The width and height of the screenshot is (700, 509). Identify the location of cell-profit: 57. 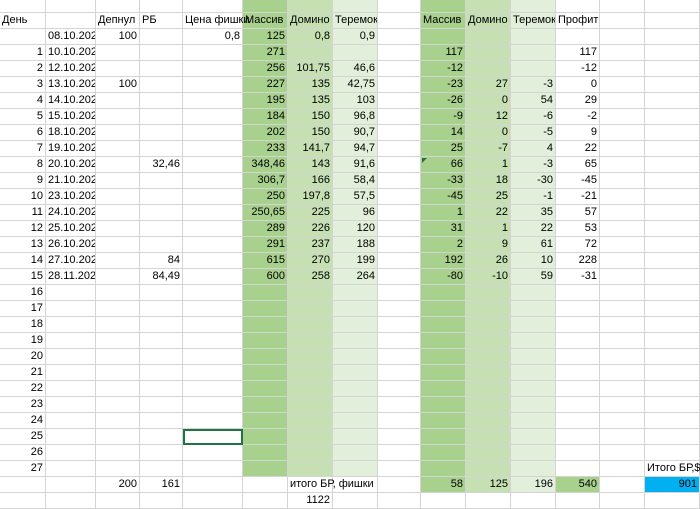
(578, 213).